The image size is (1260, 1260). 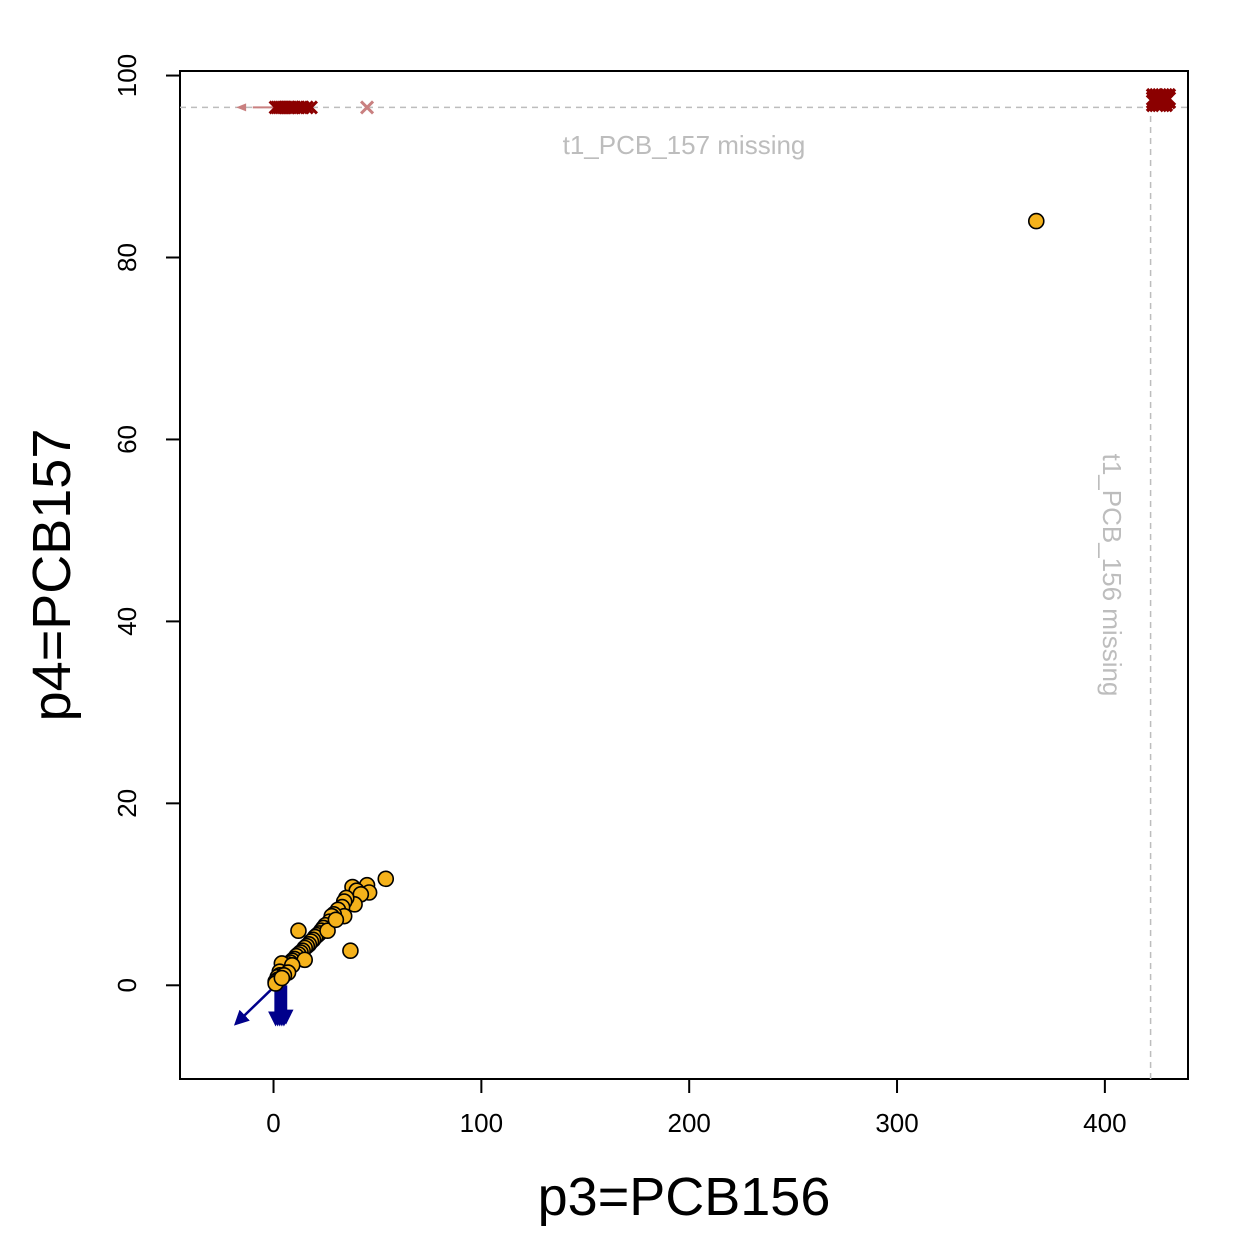 I want to click on y-tick-label: 40, so click(x=127, y=621).